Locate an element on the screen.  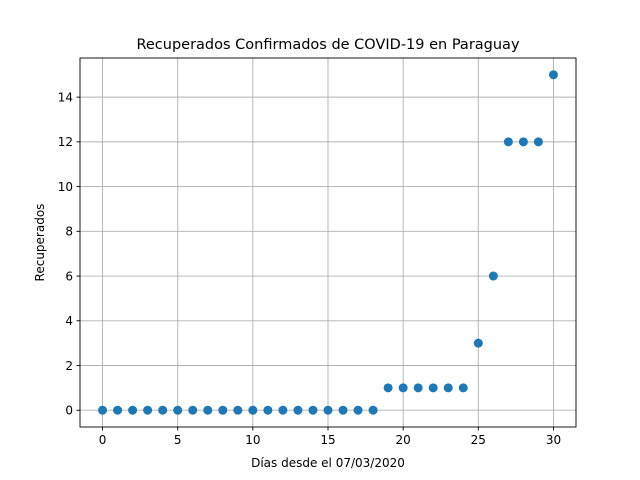
y-tick-label: 8 is located at coordinates (69, 232).